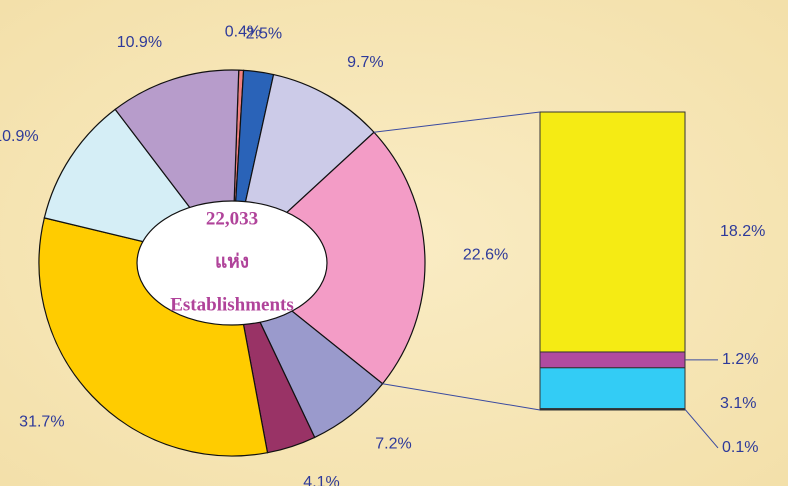 The width and height of the screenshot is (788, 486). Describe the element at coordinates (321, 480) in the screenshot. I see `slice-label: 4.1%` at that location.